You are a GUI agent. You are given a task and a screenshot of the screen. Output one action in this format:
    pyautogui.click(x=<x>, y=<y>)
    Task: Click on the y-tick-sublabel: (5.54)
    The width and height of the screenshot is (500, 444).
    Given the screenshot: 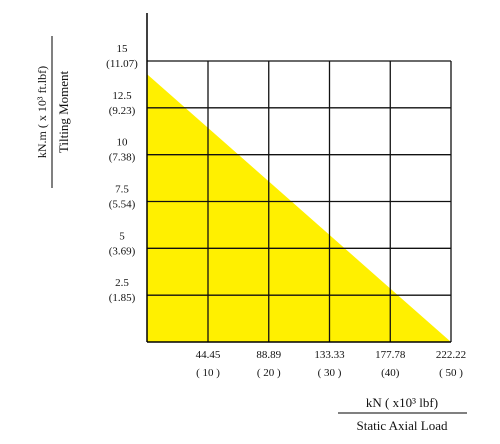 What is the action you would take?
    pyautogui.click(x=122, y=205)
    